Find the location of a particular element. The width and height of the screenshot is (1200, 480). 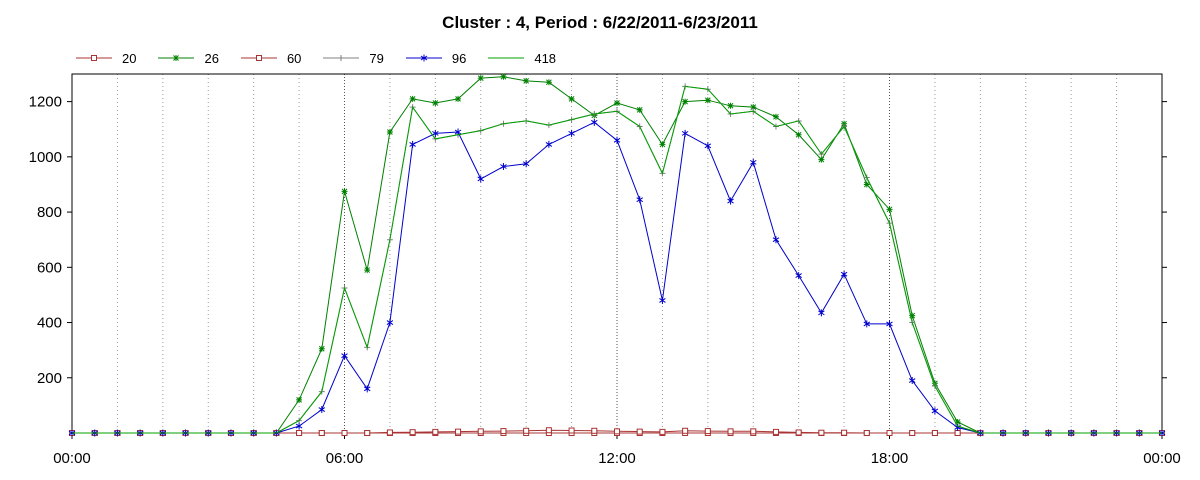

legend-label: 26 is located at coordinates (211, 58).